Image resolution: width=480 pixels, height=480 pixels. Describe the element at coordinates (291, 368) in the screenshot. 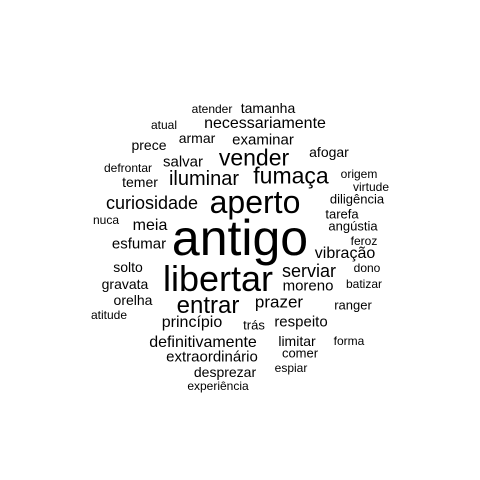

I see `word-espiar: espiar` at that location.